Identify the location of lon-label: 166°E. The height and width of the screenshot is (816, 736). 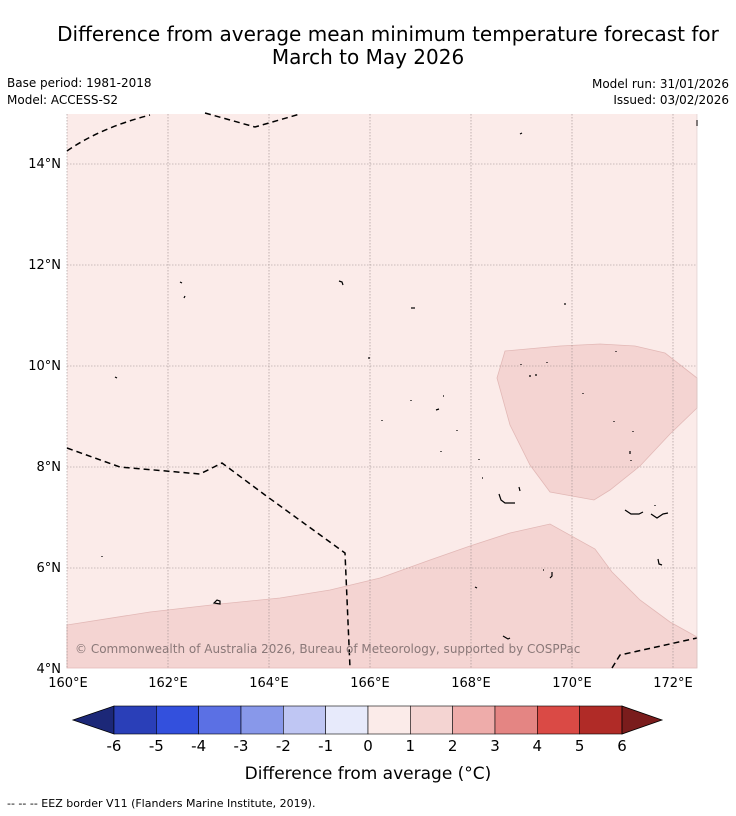
(370, 683).